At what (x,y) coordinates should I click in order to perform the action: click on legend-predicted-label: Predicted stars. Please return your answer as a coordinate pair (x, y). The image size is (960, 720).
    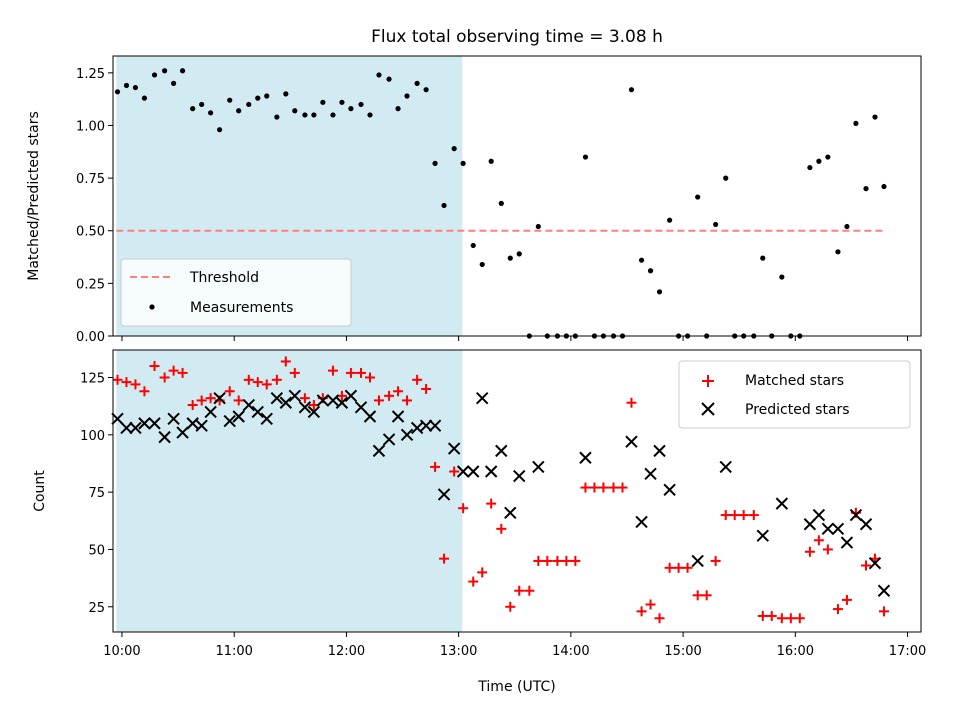
    Looking at the image, I should click on (797, 410).